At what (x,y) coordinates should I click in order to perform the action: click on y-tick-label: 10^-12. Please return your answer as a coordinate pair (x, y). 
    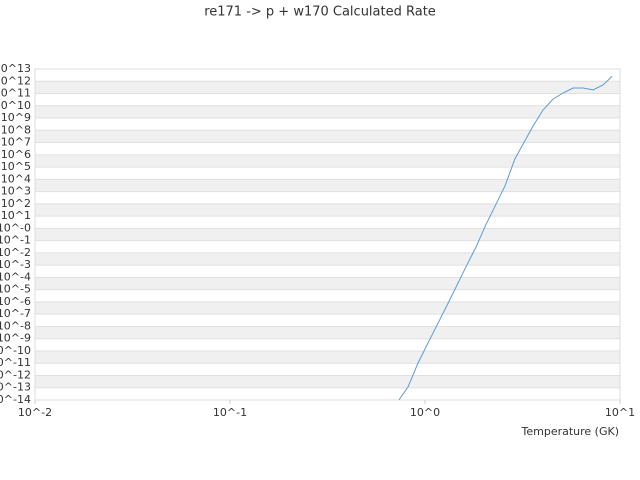
    Looking at the image, I should click on (15, 374).